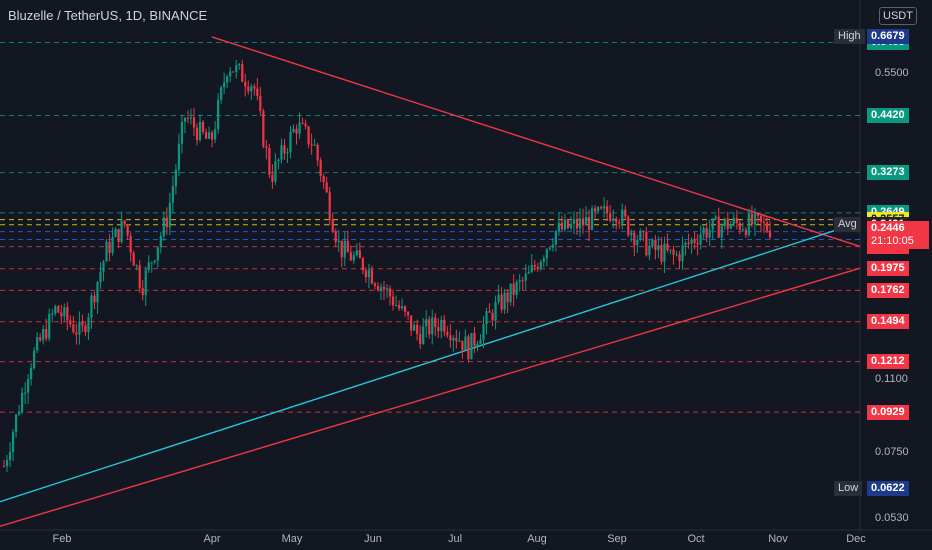  Describe the element at coordinates (888, 488) in the screenshot. I see `stat-value-low: 0.0622` at that location.